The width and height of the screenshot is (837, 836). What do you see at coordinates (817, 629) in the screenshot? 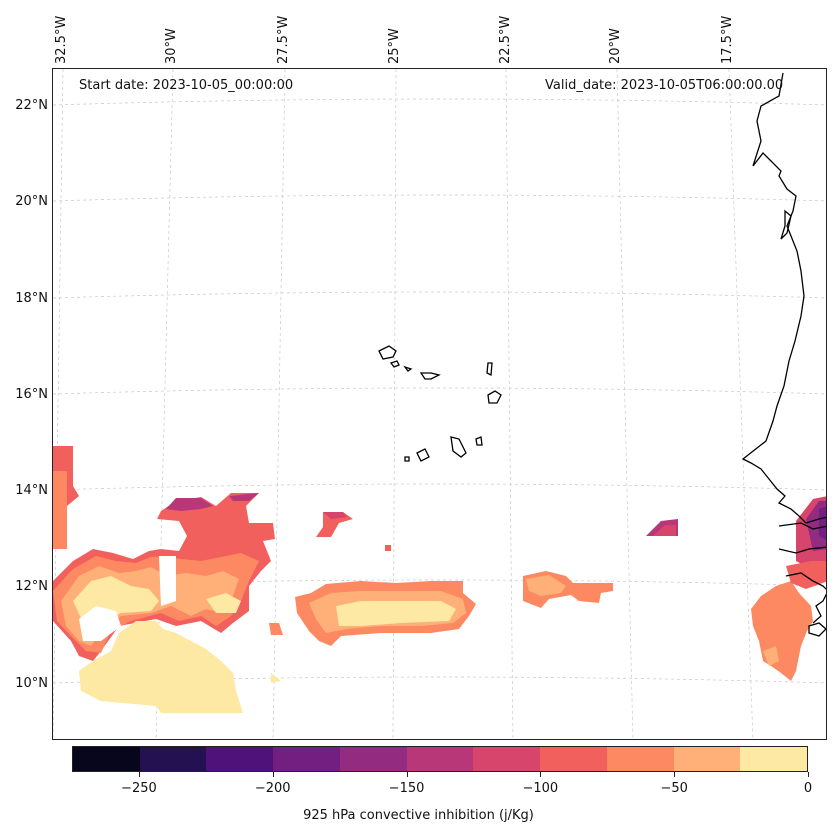
I see `coastline-bijagos` at bounding box center [817, 629].